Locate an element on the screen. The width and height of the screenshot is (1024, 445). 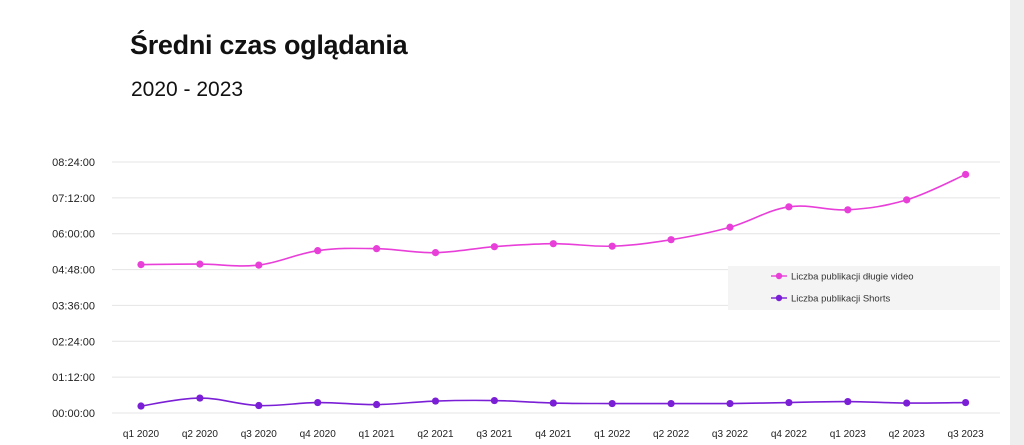
y-tick-label: 01:12:00 is located at coordinates (73, 378).